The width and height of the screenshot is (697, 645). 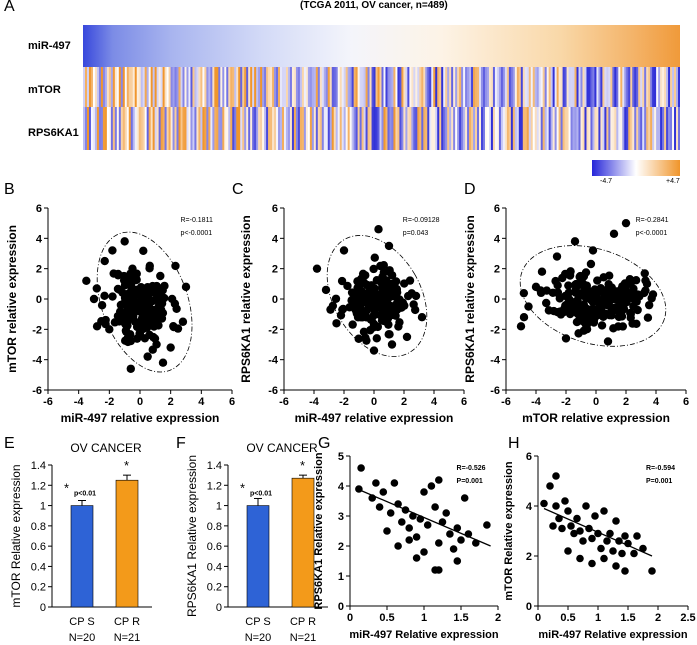 I want to click on chart-title: OV CANCER, so click(x=282, y=448).